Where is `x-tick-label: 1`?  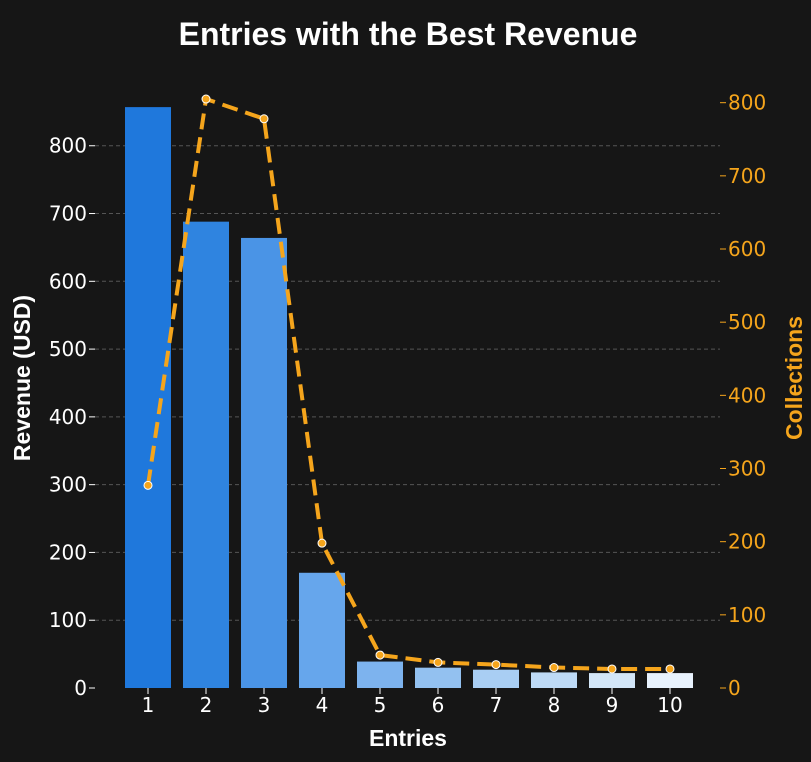 x-tick-label: 1 is located at coordinates (148, 705).